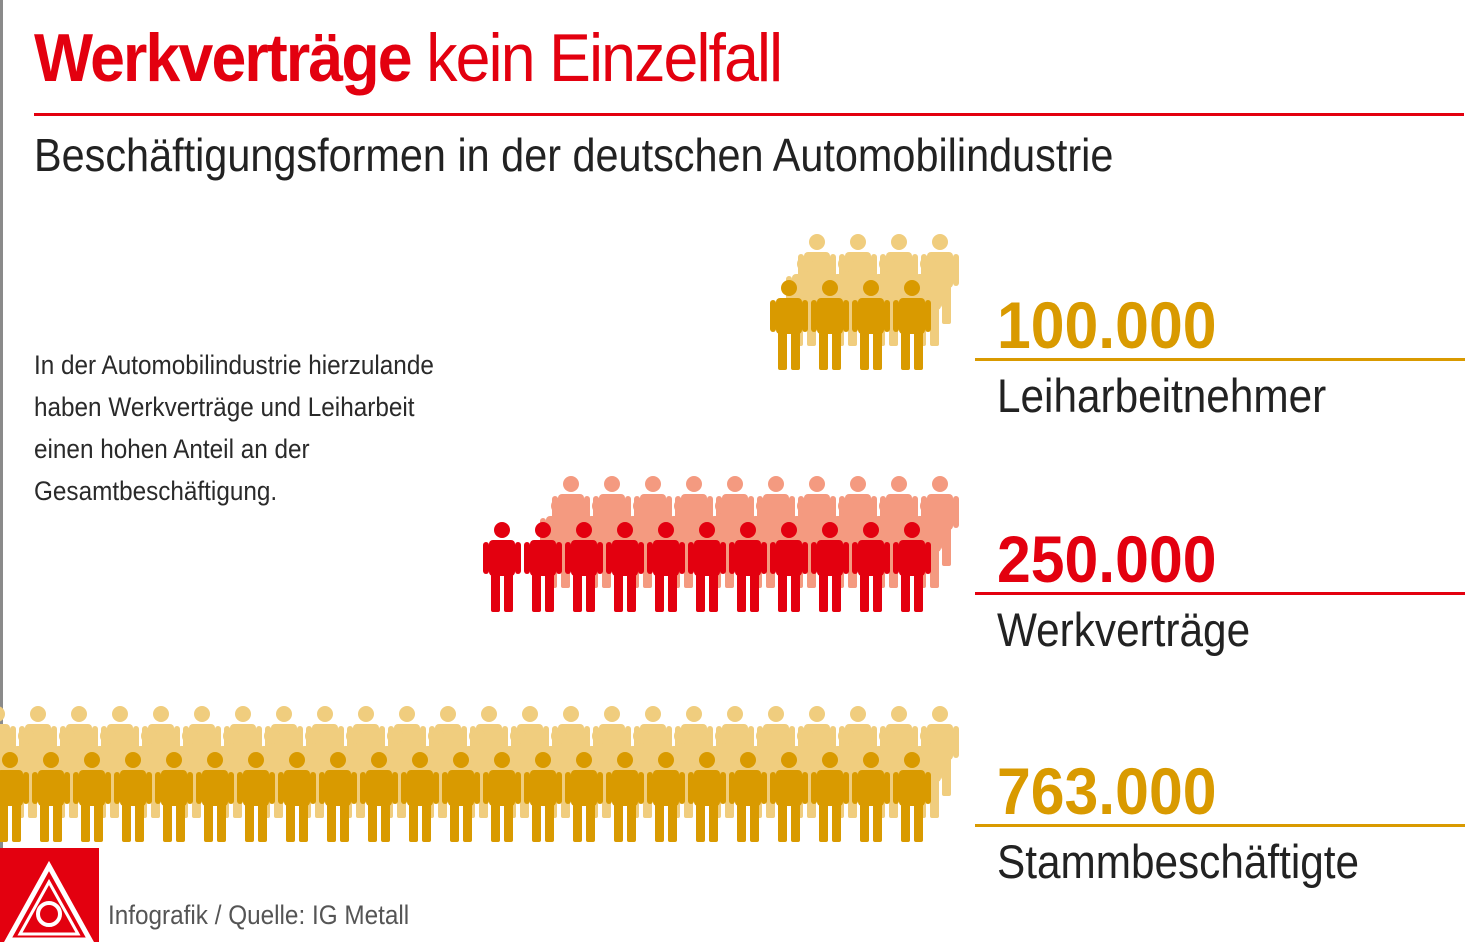 The image size is (1482, 947). What do you see at coordinates (1178, 861) in the screenshot?
I see `stat-label: Stammbeschäftigte` at bounding box center [1178, 861].